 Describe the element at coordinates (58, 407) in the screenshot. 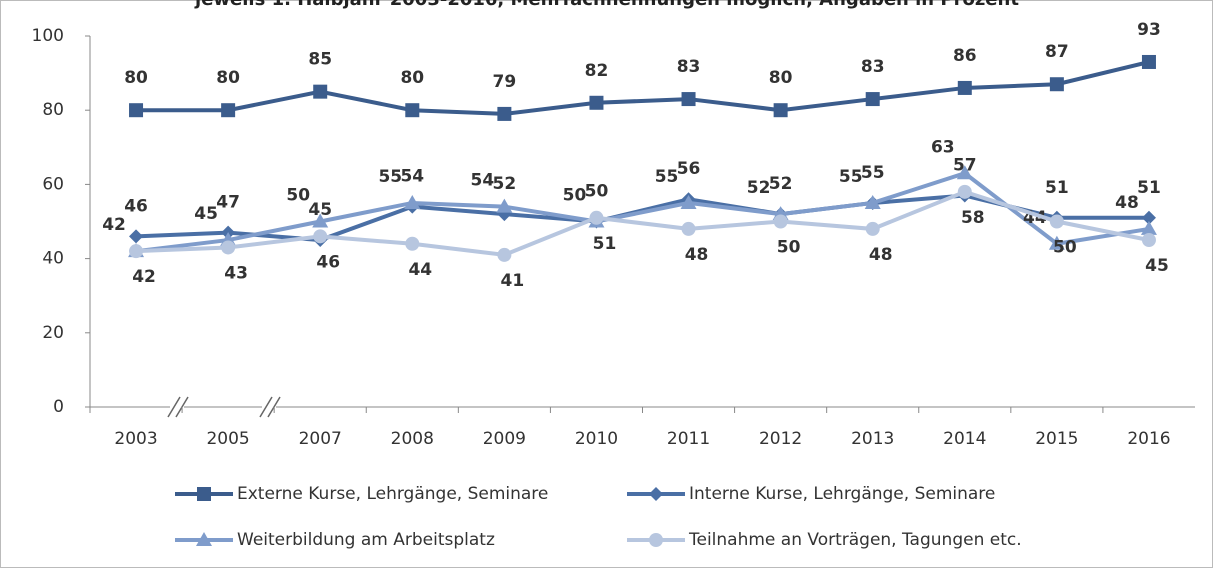

I see `y-tick-label: 0` at that location.